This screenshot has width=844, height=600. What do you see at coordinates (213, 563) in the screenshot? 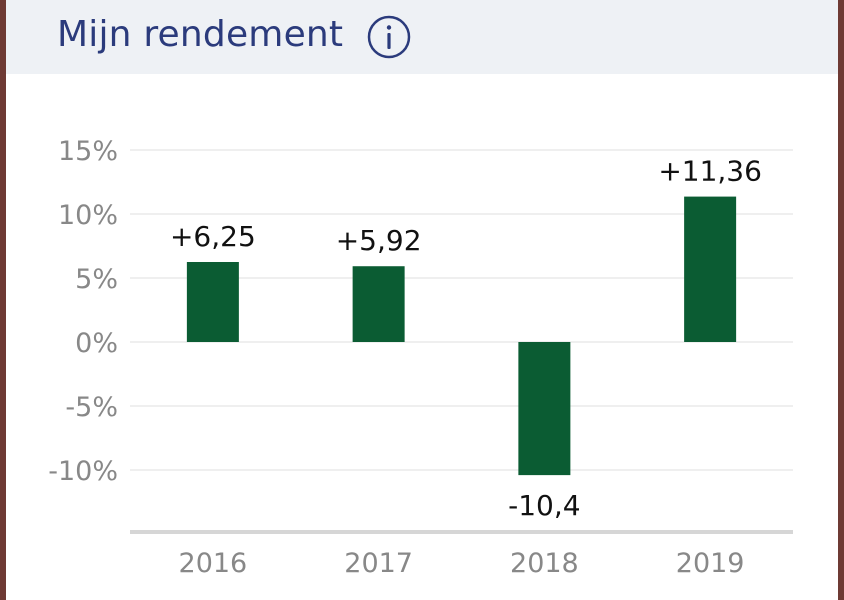
I see `x-tick-label: 2016` at bounding box center [213, 563].